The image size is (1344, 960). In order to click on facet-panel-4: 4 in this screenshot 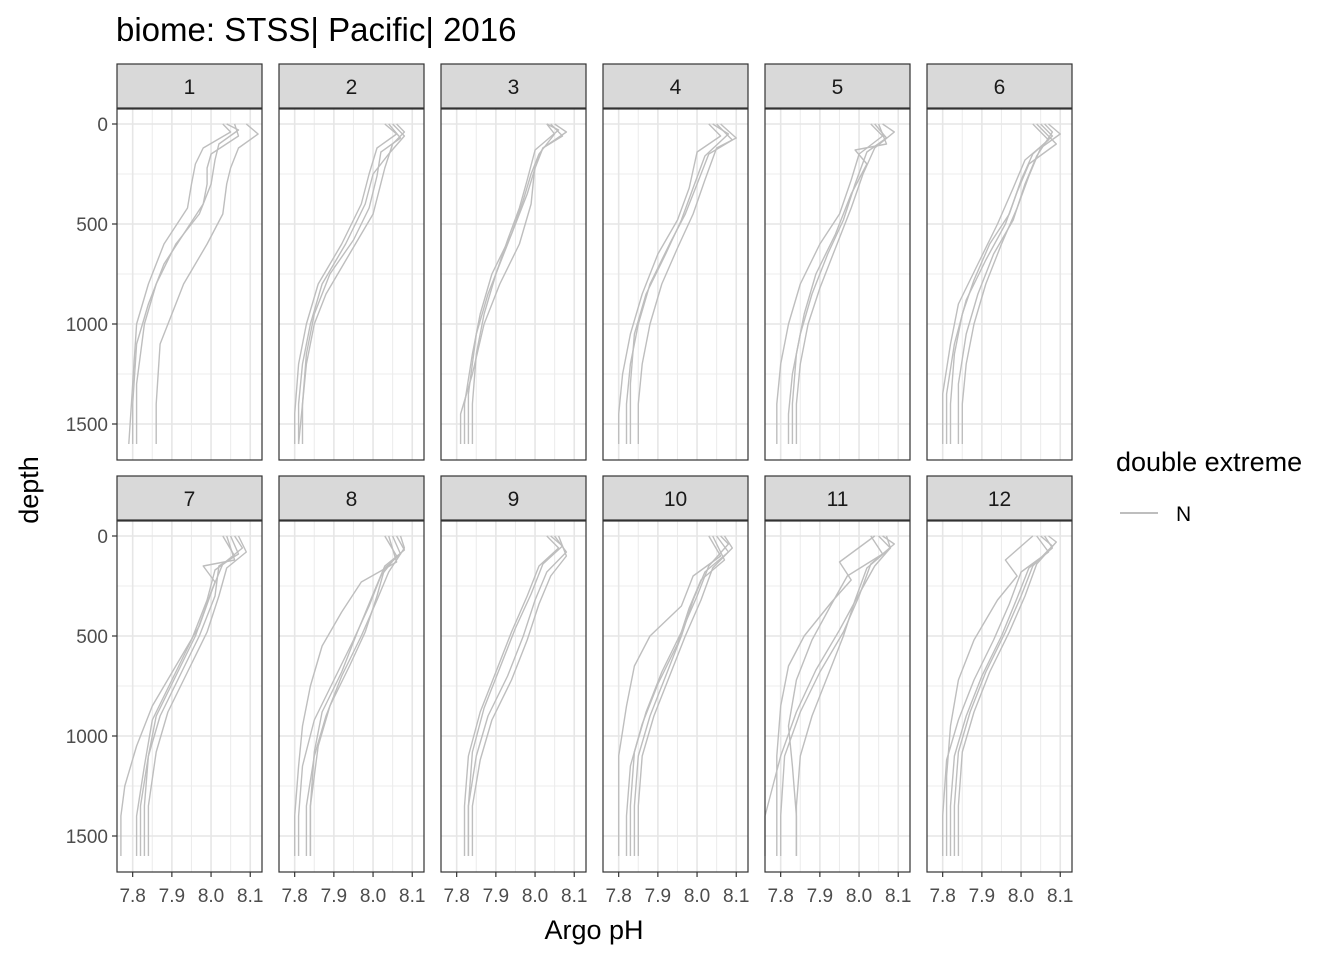, I will do `click(675, 262)`.